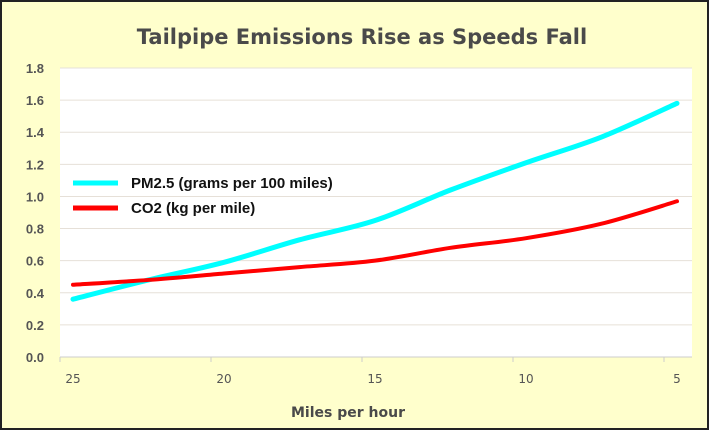 This screenshot has height=430, width=709. What do you see at coordinates (35, 325) in the screenshot?
I see `y-tick-label: 0.2` at bounding box center [35, 325].